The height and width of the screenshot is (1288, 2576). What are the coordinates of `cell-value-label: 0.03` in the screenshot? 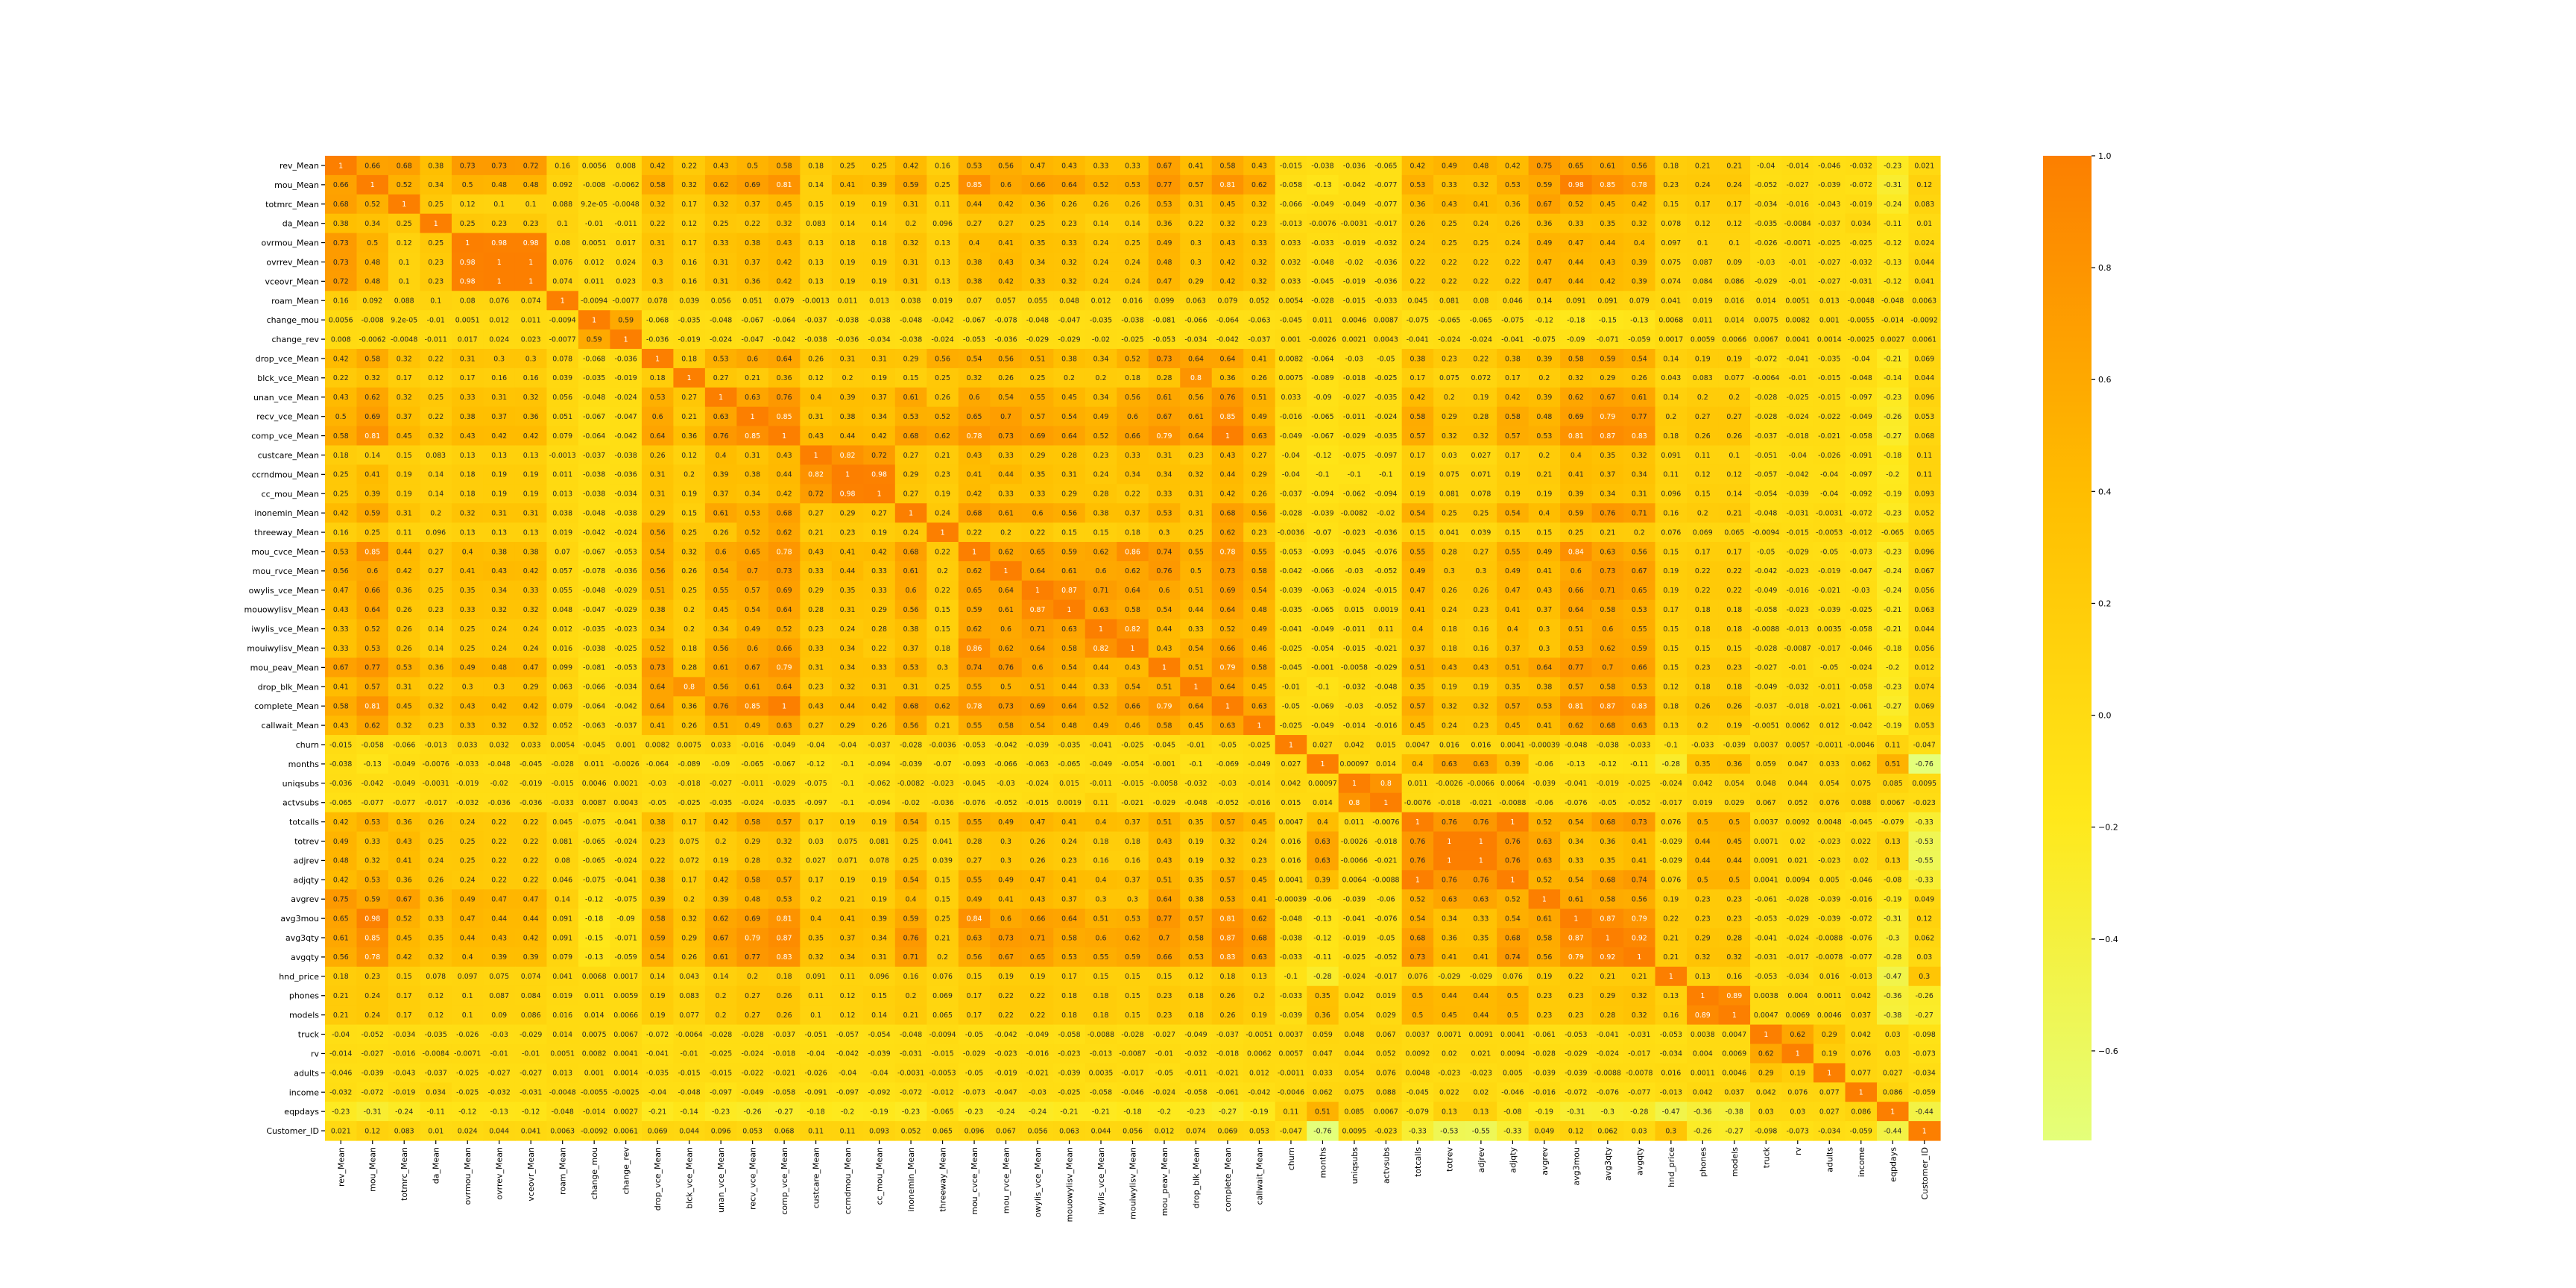 It's located at (816, 842).